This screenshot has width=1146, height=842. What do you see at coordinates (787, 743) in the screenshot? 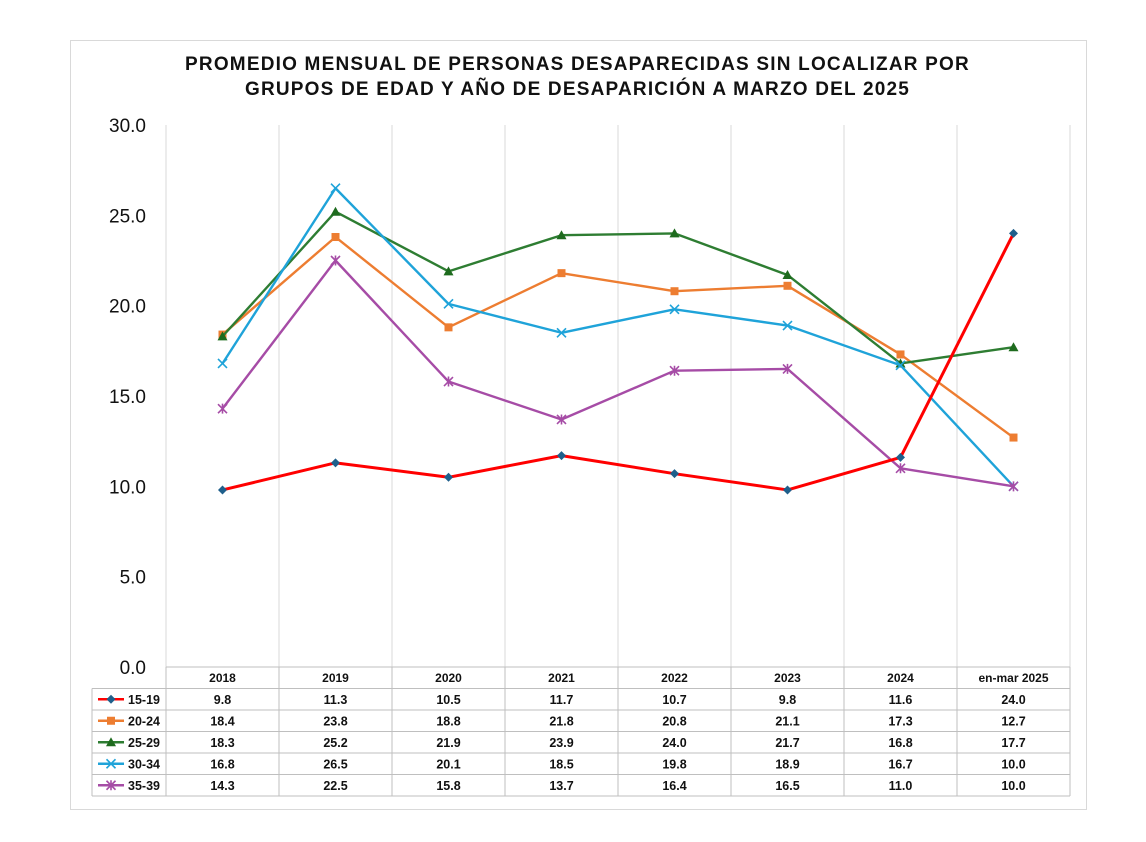
I see `table-cell: 21.7` at bounding box center [787, 743].